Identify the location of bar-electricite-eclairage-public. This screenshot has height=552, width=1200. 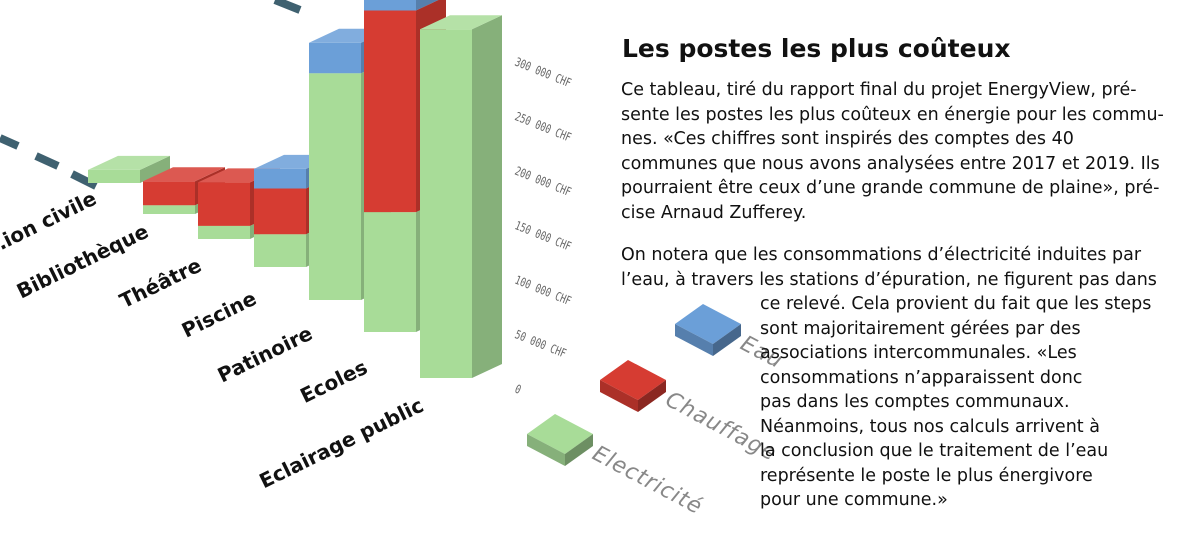
(446, 203).